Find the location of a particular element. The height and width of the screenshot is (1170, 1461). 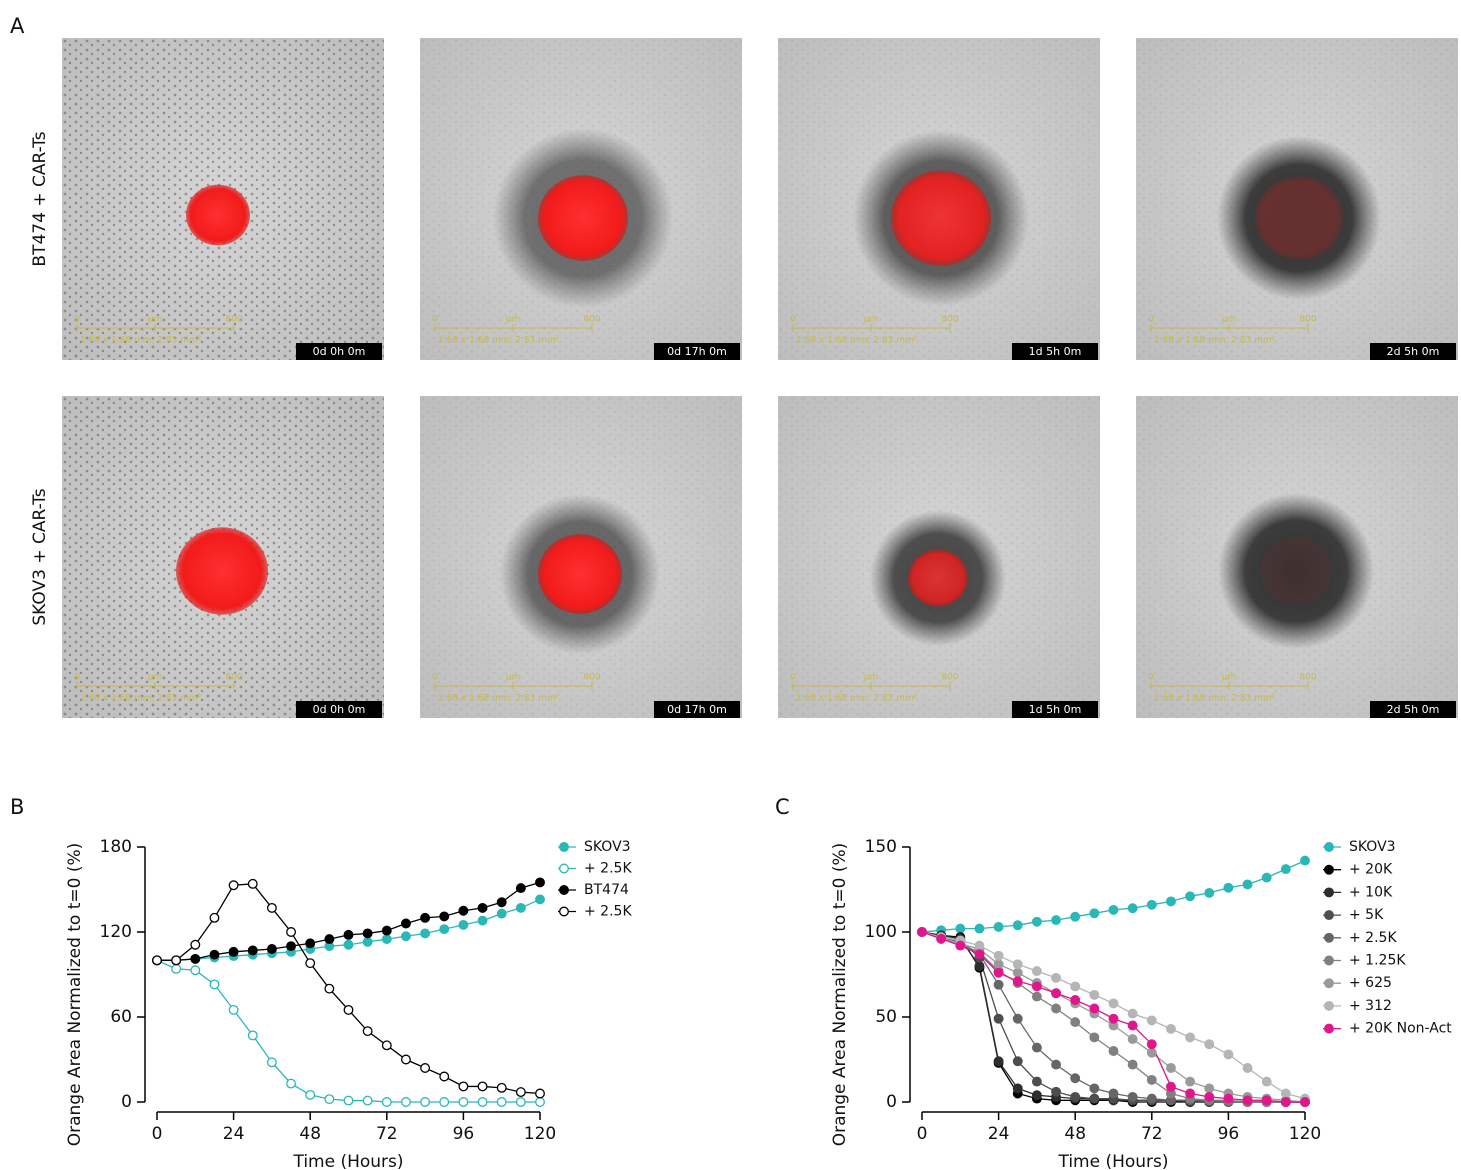

x-tick-label: 0 is located at coordinates (922, 1134).